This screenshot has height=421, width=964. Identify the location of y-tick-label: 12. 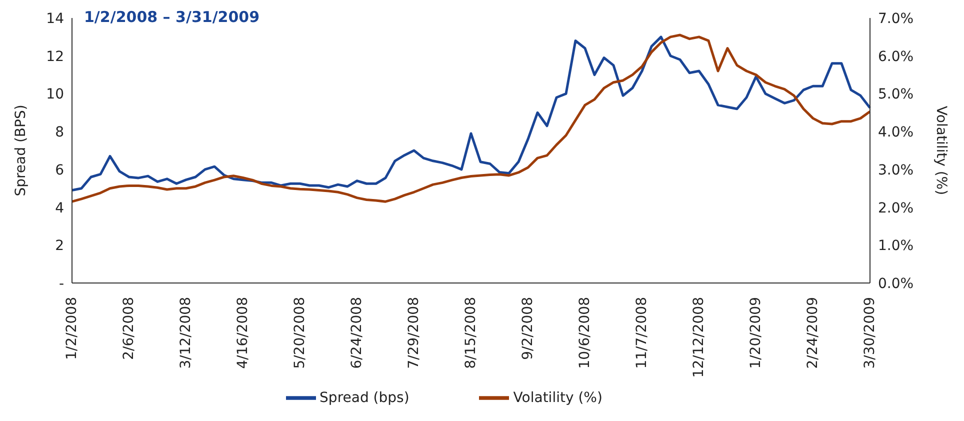
(55, 56).